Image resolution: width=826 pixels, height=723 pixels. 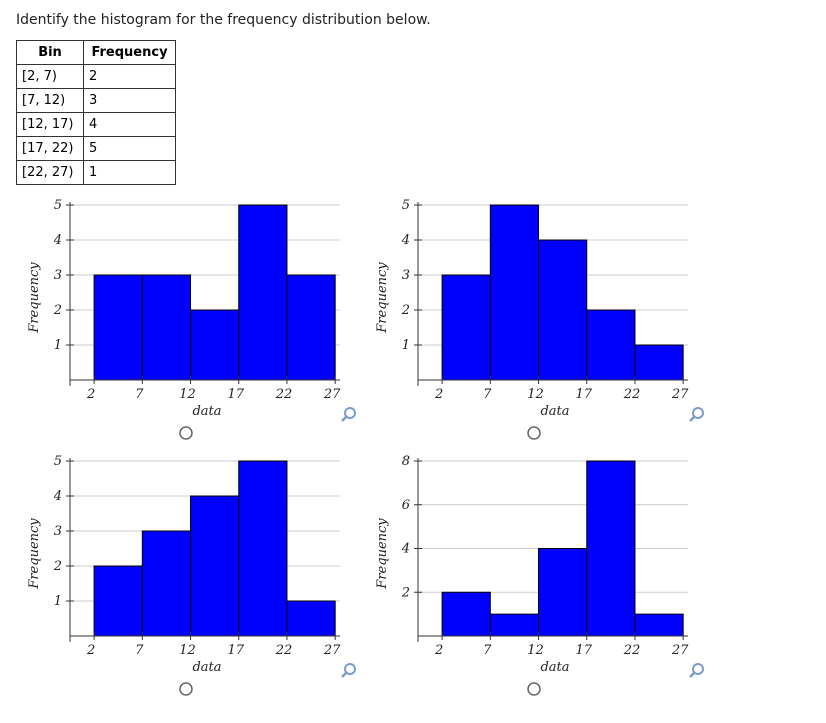 I want to click on table-row: [7, 12) 3, so click(x=96, y=100).